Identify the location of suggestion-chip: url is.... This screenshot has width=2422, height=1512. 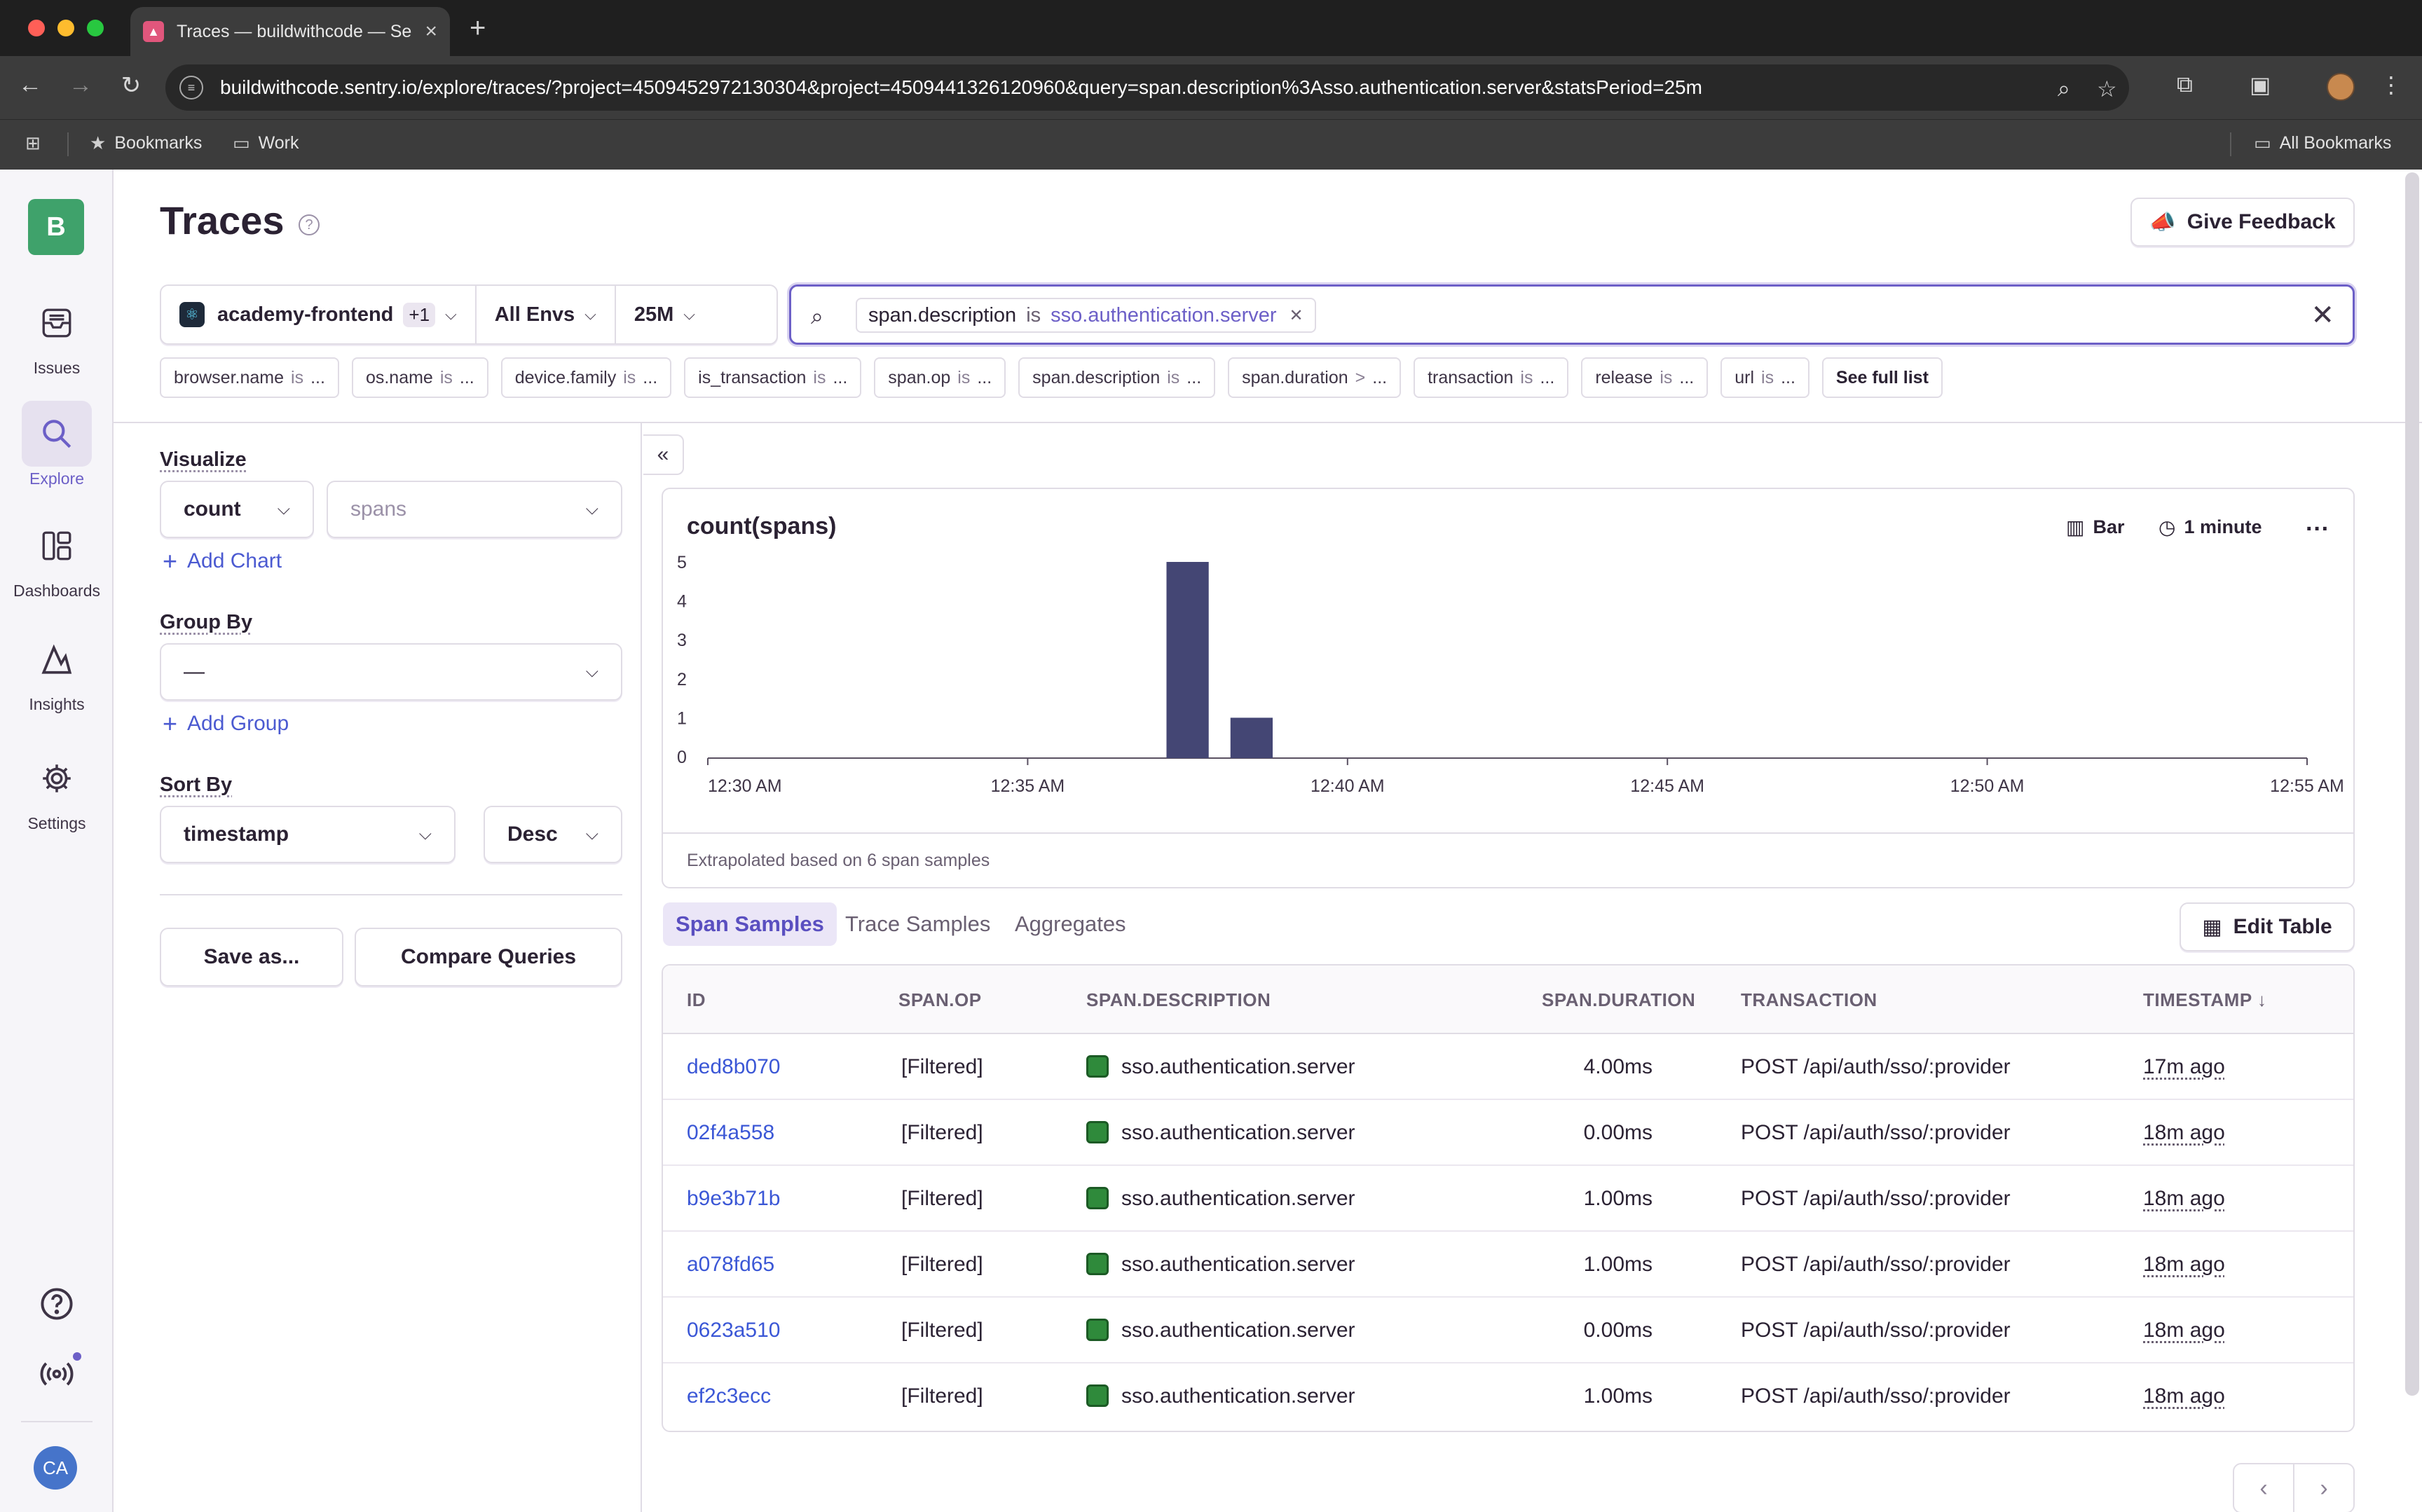
(1764, 378).